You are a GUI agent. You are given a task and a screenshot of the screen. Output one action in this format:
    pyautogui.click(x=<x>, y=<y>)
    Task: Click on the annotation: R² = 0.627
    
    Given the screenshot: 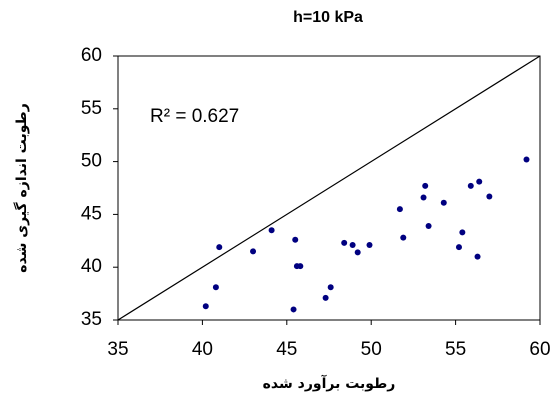 What is the action you would take?
    pyautogui.click(x=194, y=116)
    